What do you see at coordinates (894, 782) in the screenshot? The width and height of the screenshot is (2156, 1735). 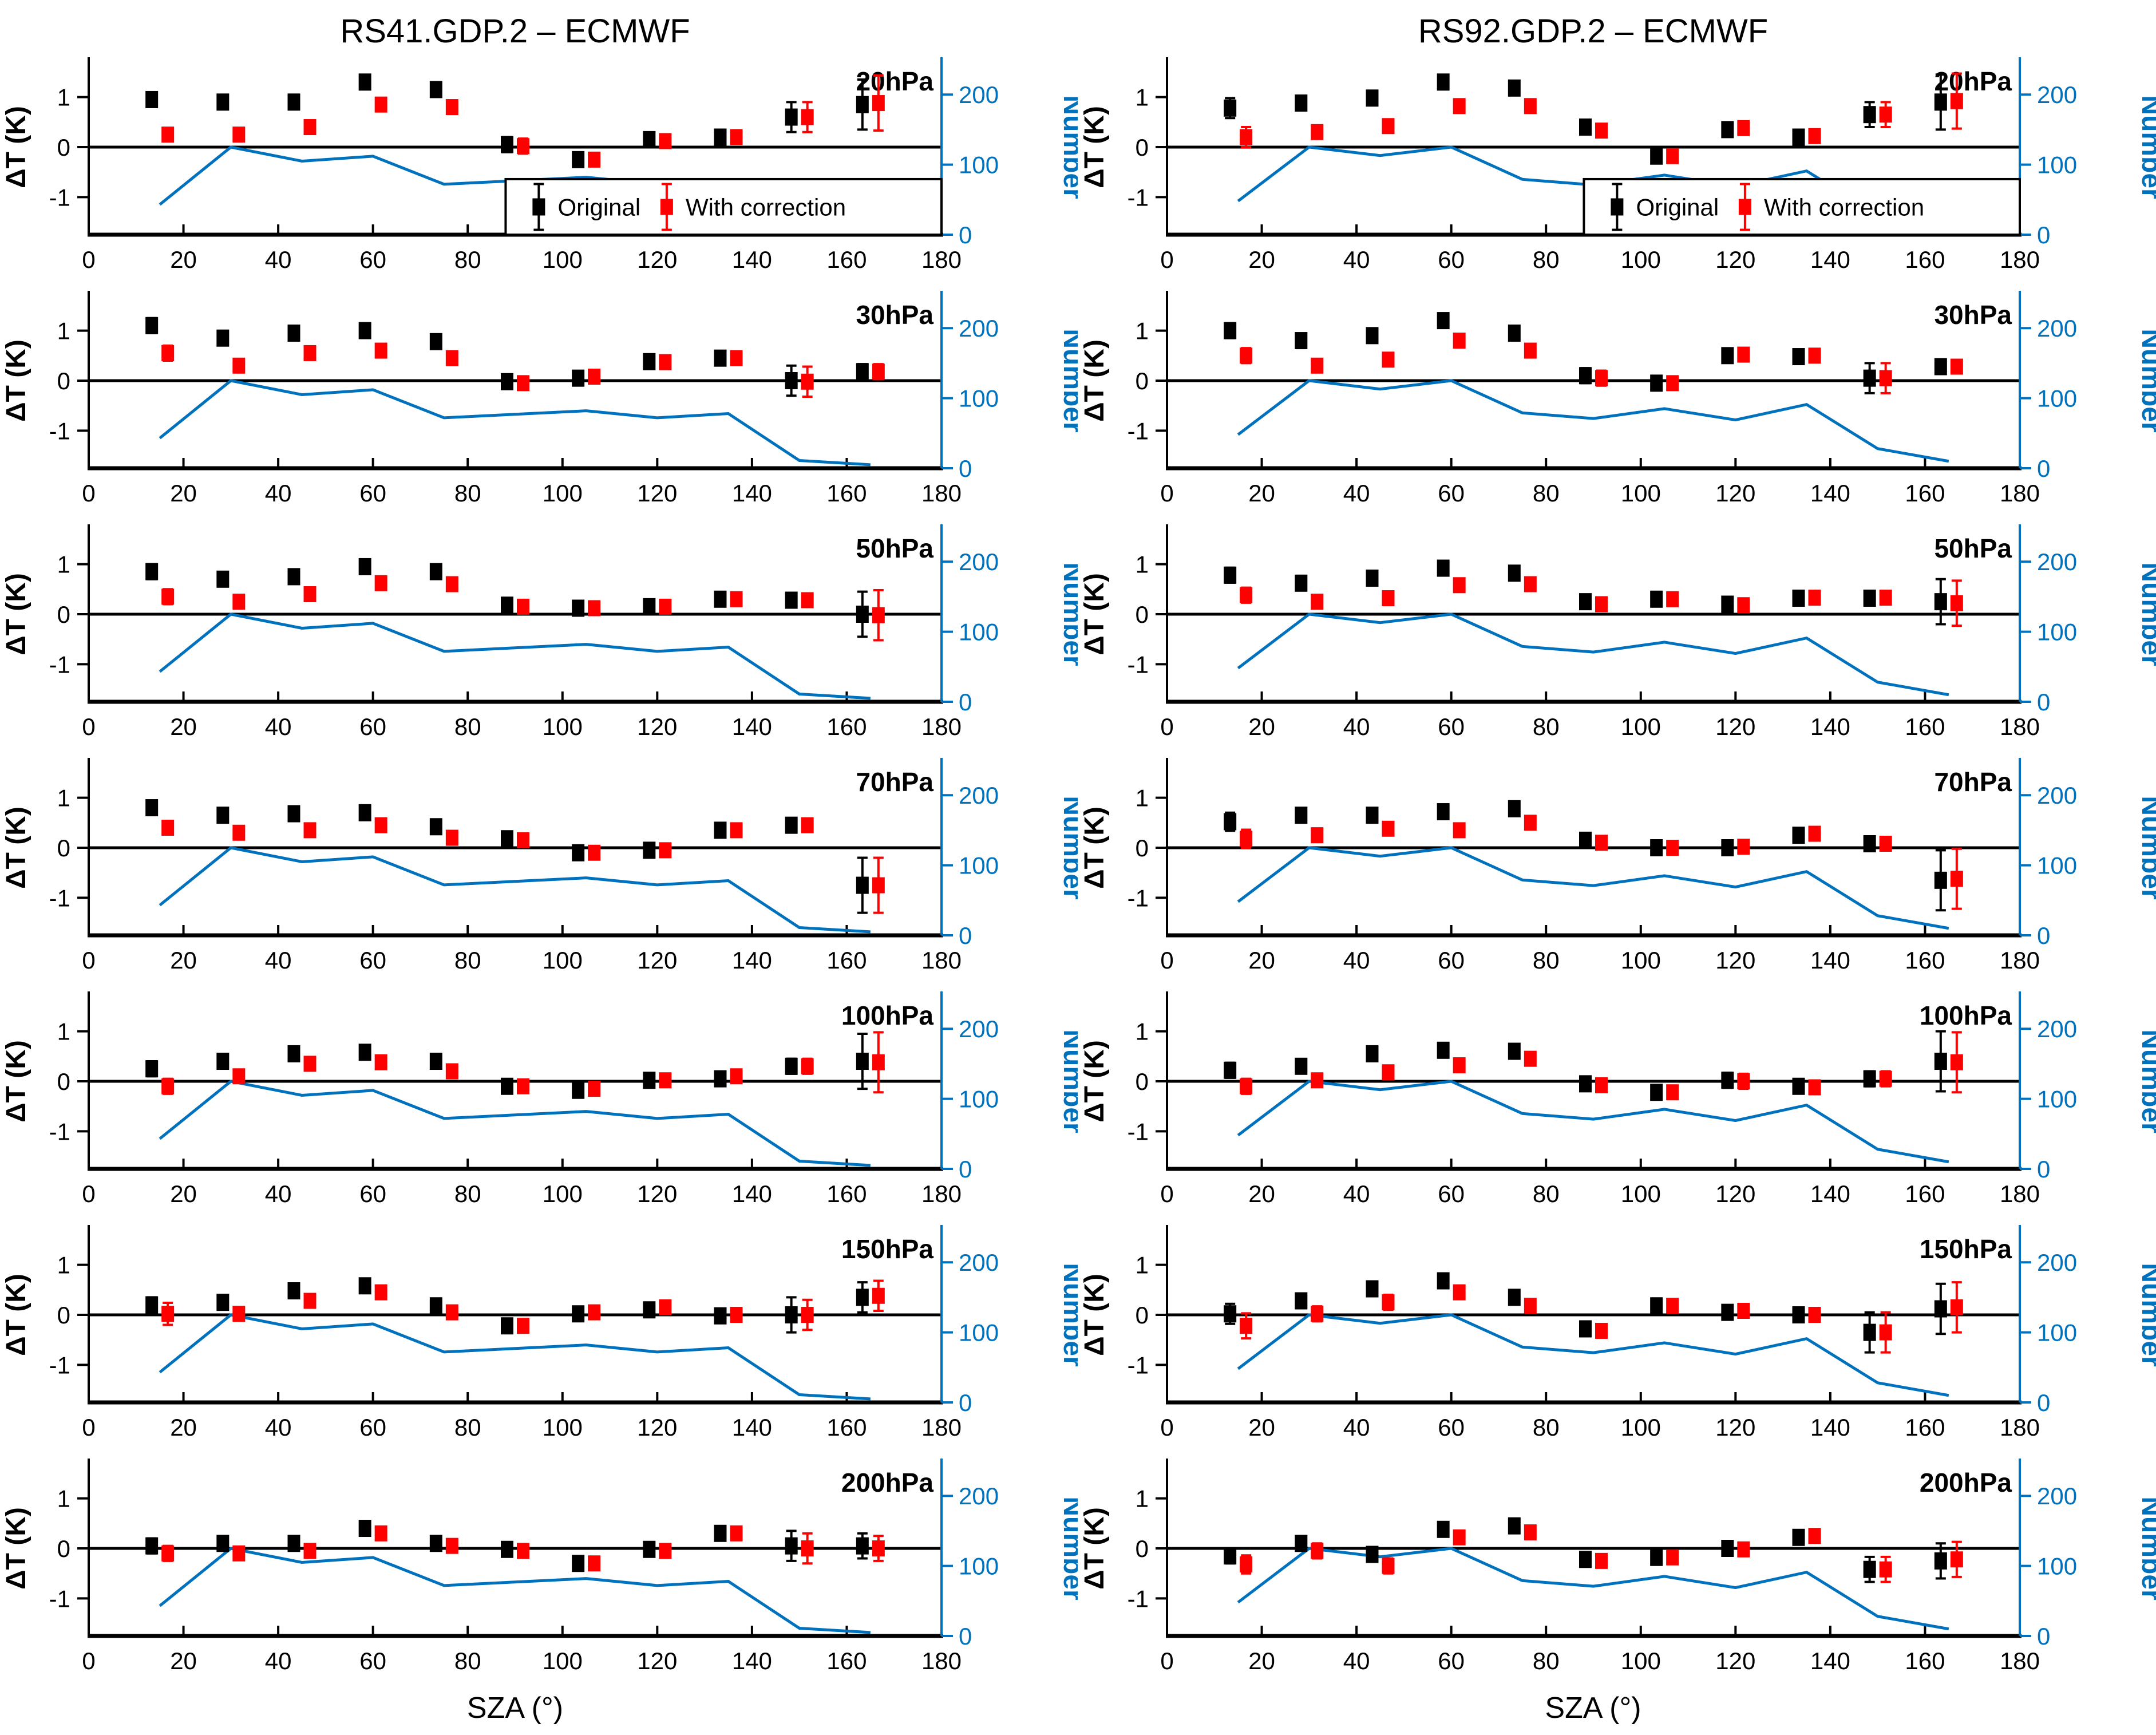 I see `pressure-label: 70hPa` at bounding box center [894, 782].